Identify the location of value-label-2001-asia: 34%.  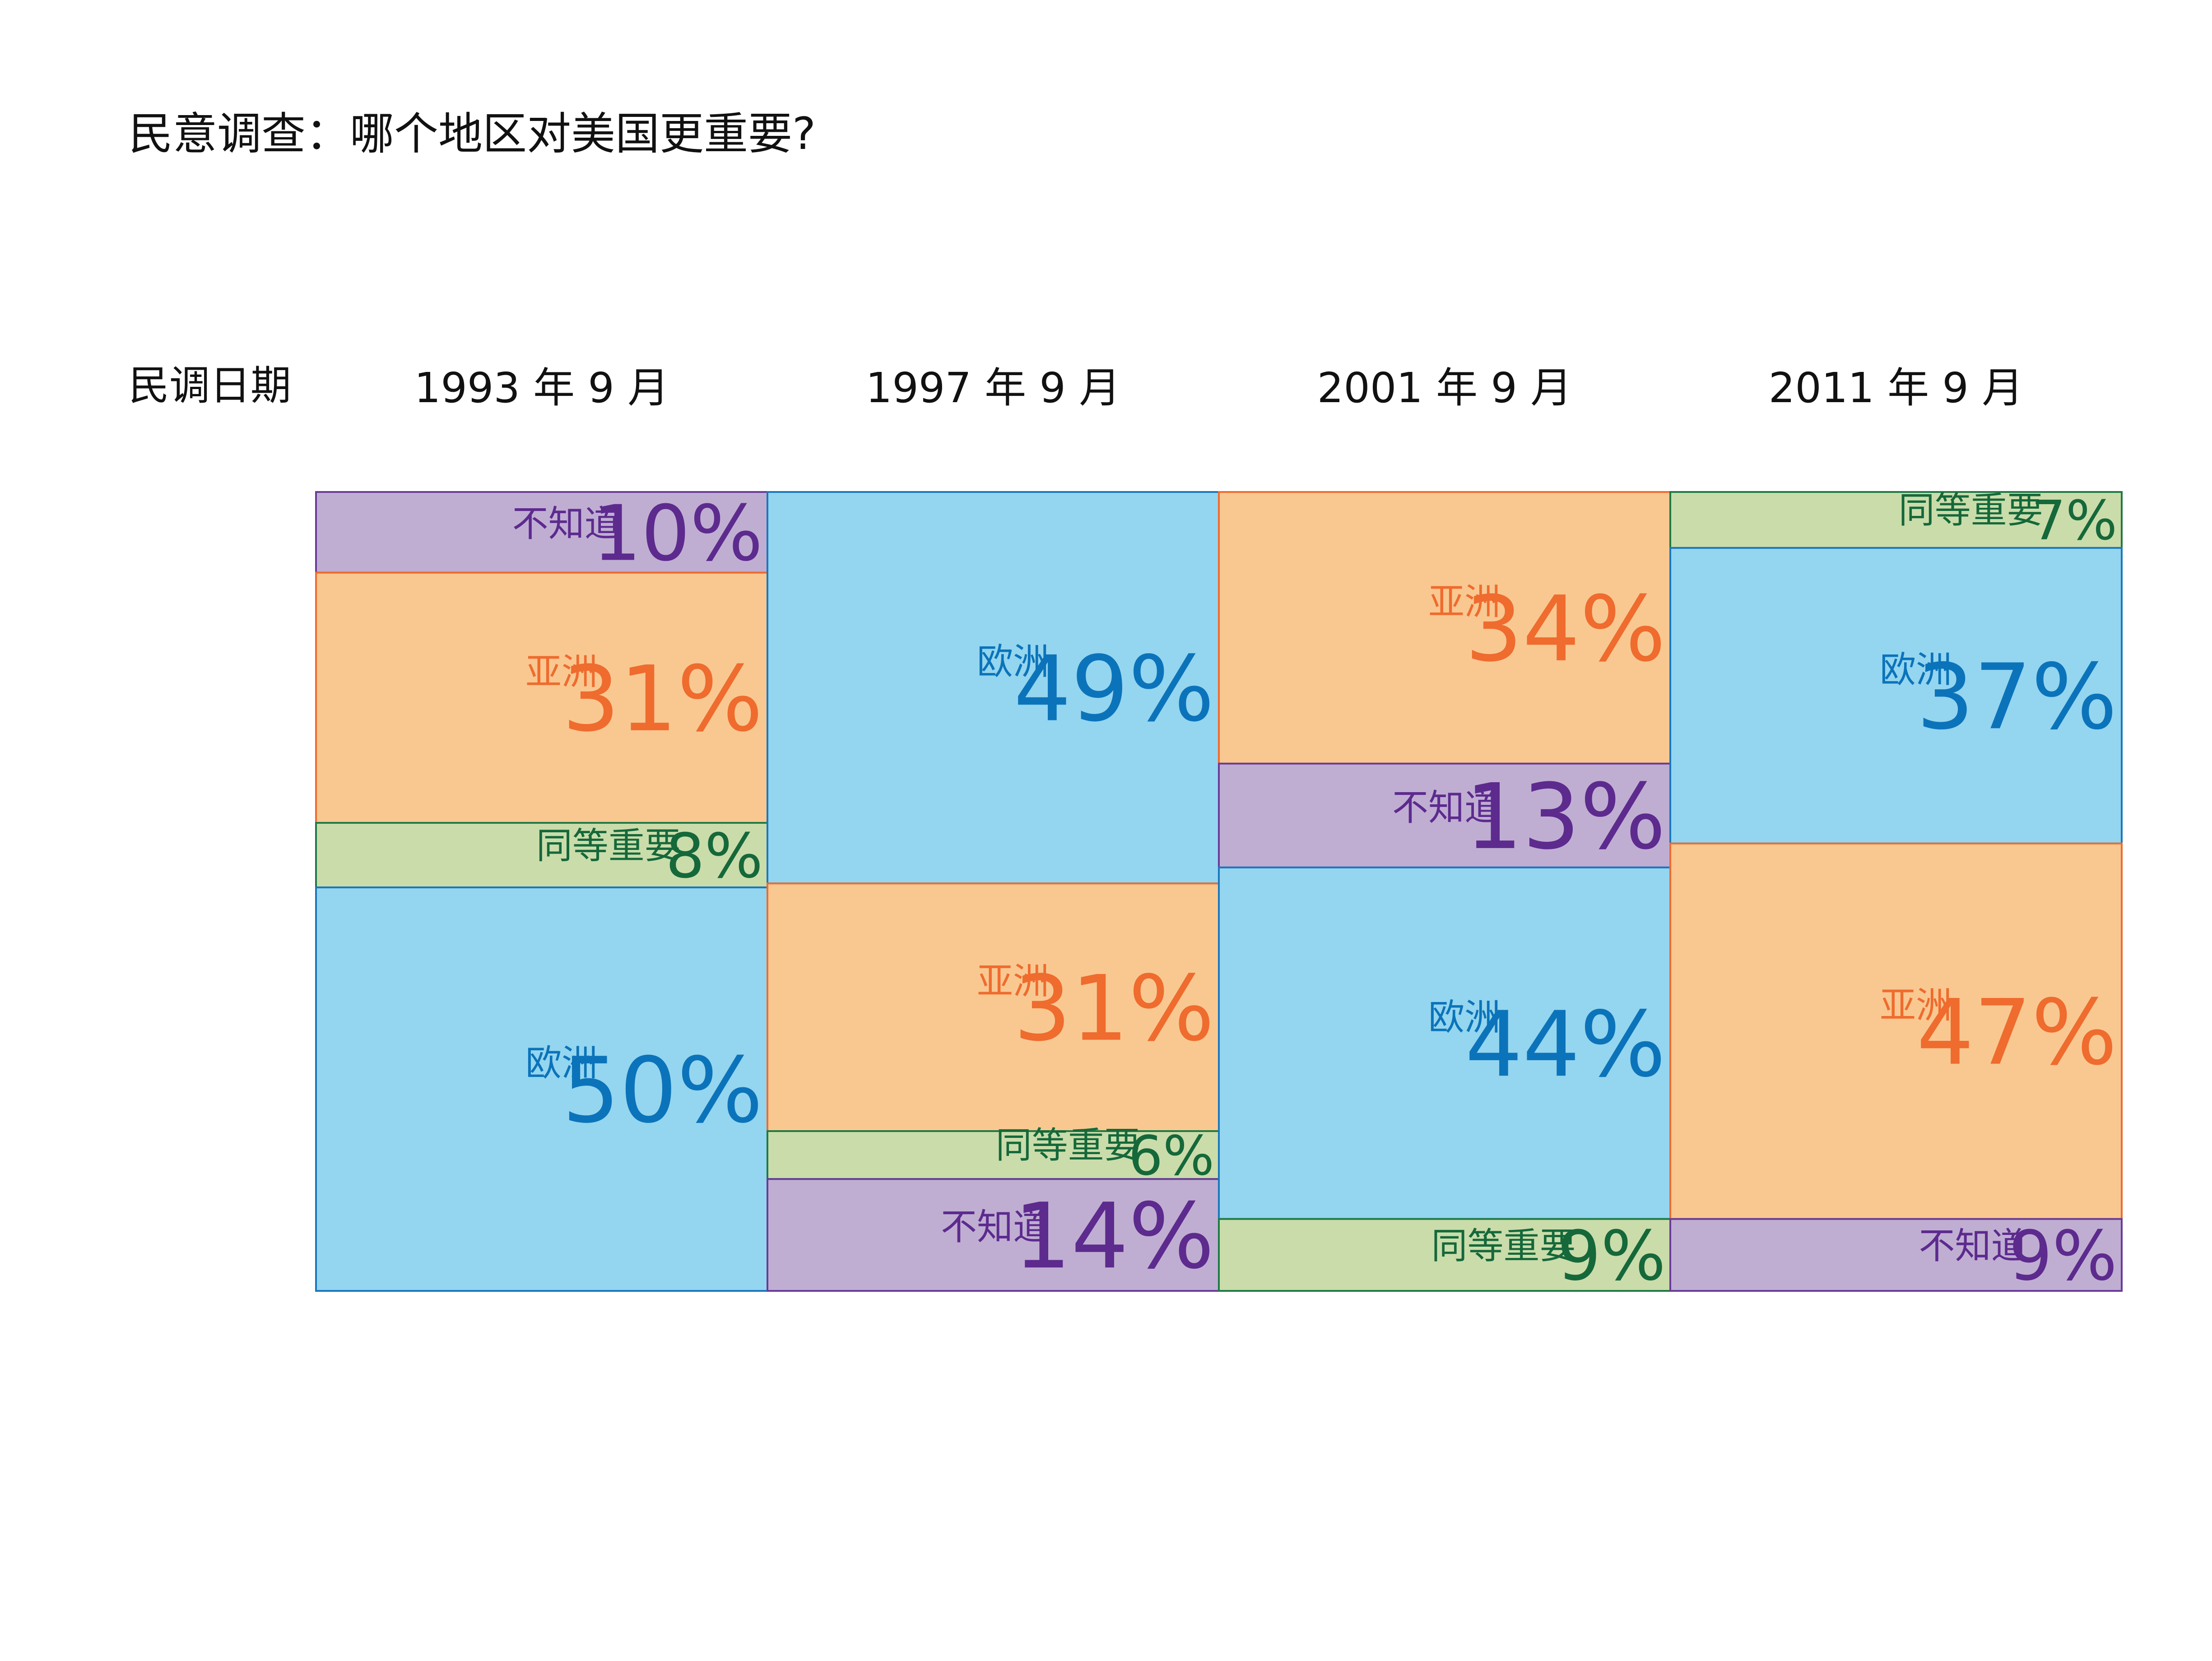
(1565, 629).